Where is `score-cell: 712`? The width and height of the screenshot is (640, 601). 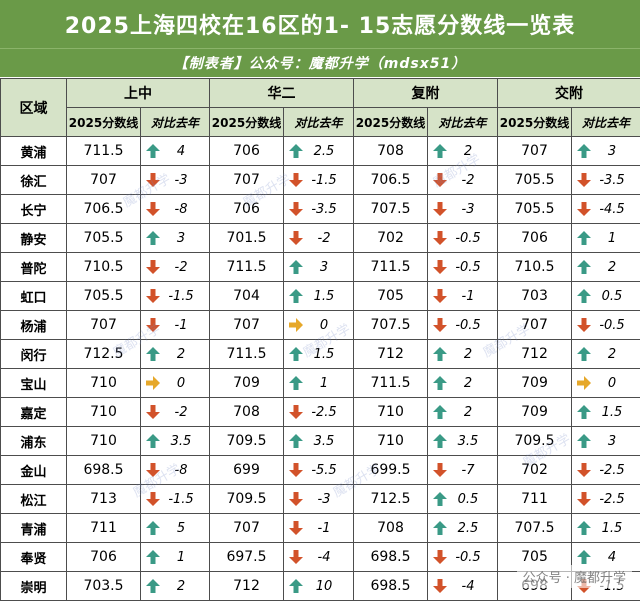 score-cell: 712 is located at coordinates (535, 354).